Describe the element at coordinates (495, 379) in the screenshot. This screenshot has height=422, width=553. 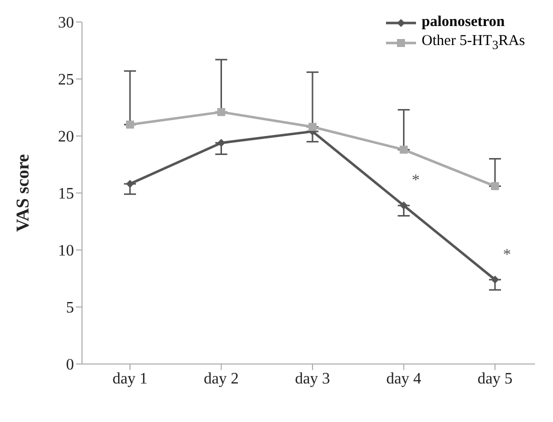
I see `x-tick-label: day 5` at that location.